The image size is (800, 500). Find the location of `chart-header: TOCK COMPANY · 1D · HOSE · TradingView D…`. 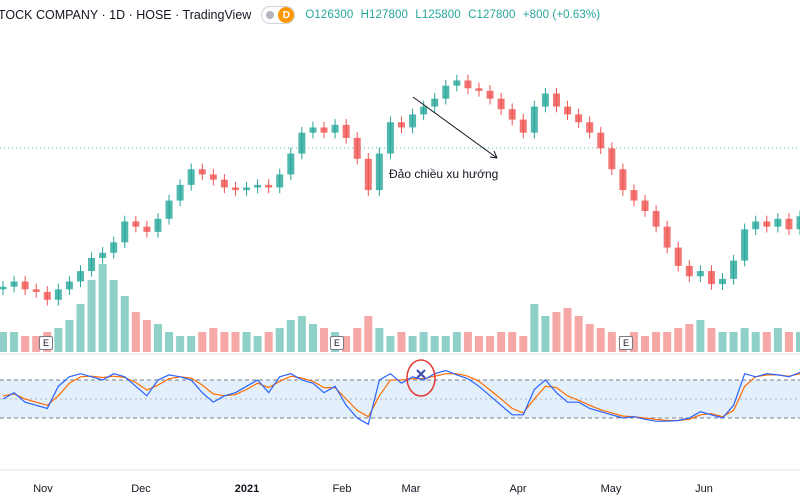

chart-header: TOCK COMPANY · 1D · HOSE · TradingView D… is located at coordinates (400, 15).